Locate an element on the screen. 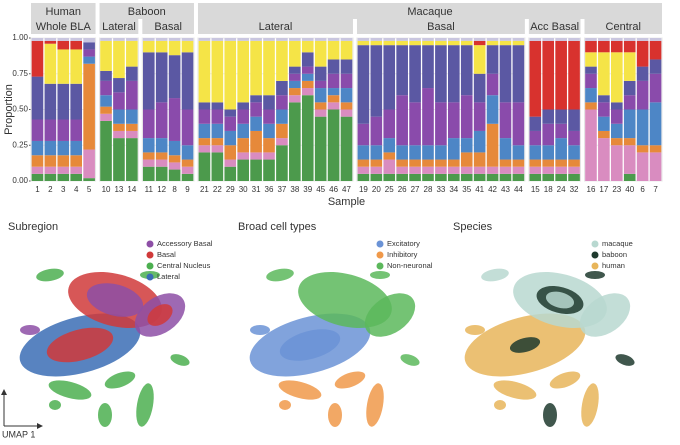 The image size is (680, 445). legend-label: macaque is located at coordinates (617, 243).